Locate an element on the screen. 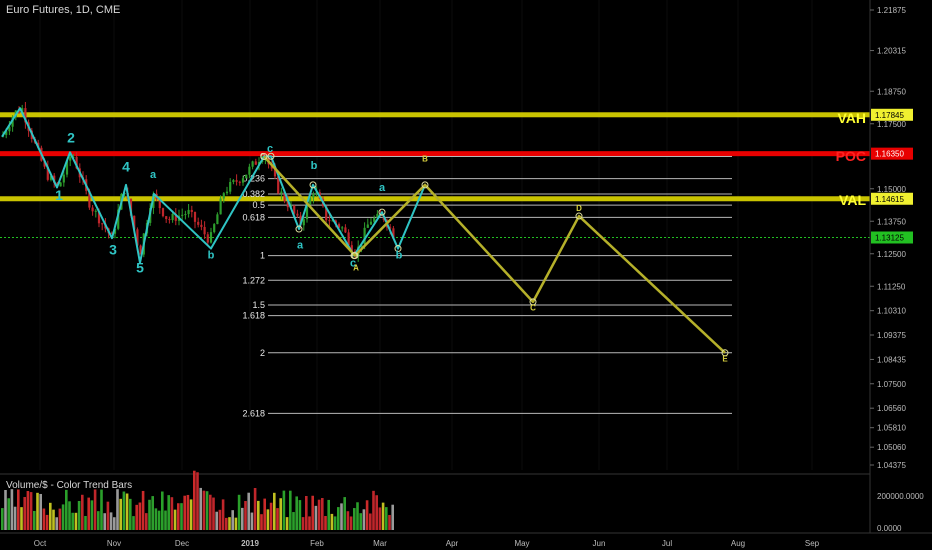 The image size is (932, 550). wave-label: 4 is located at coordinates (126, 166).